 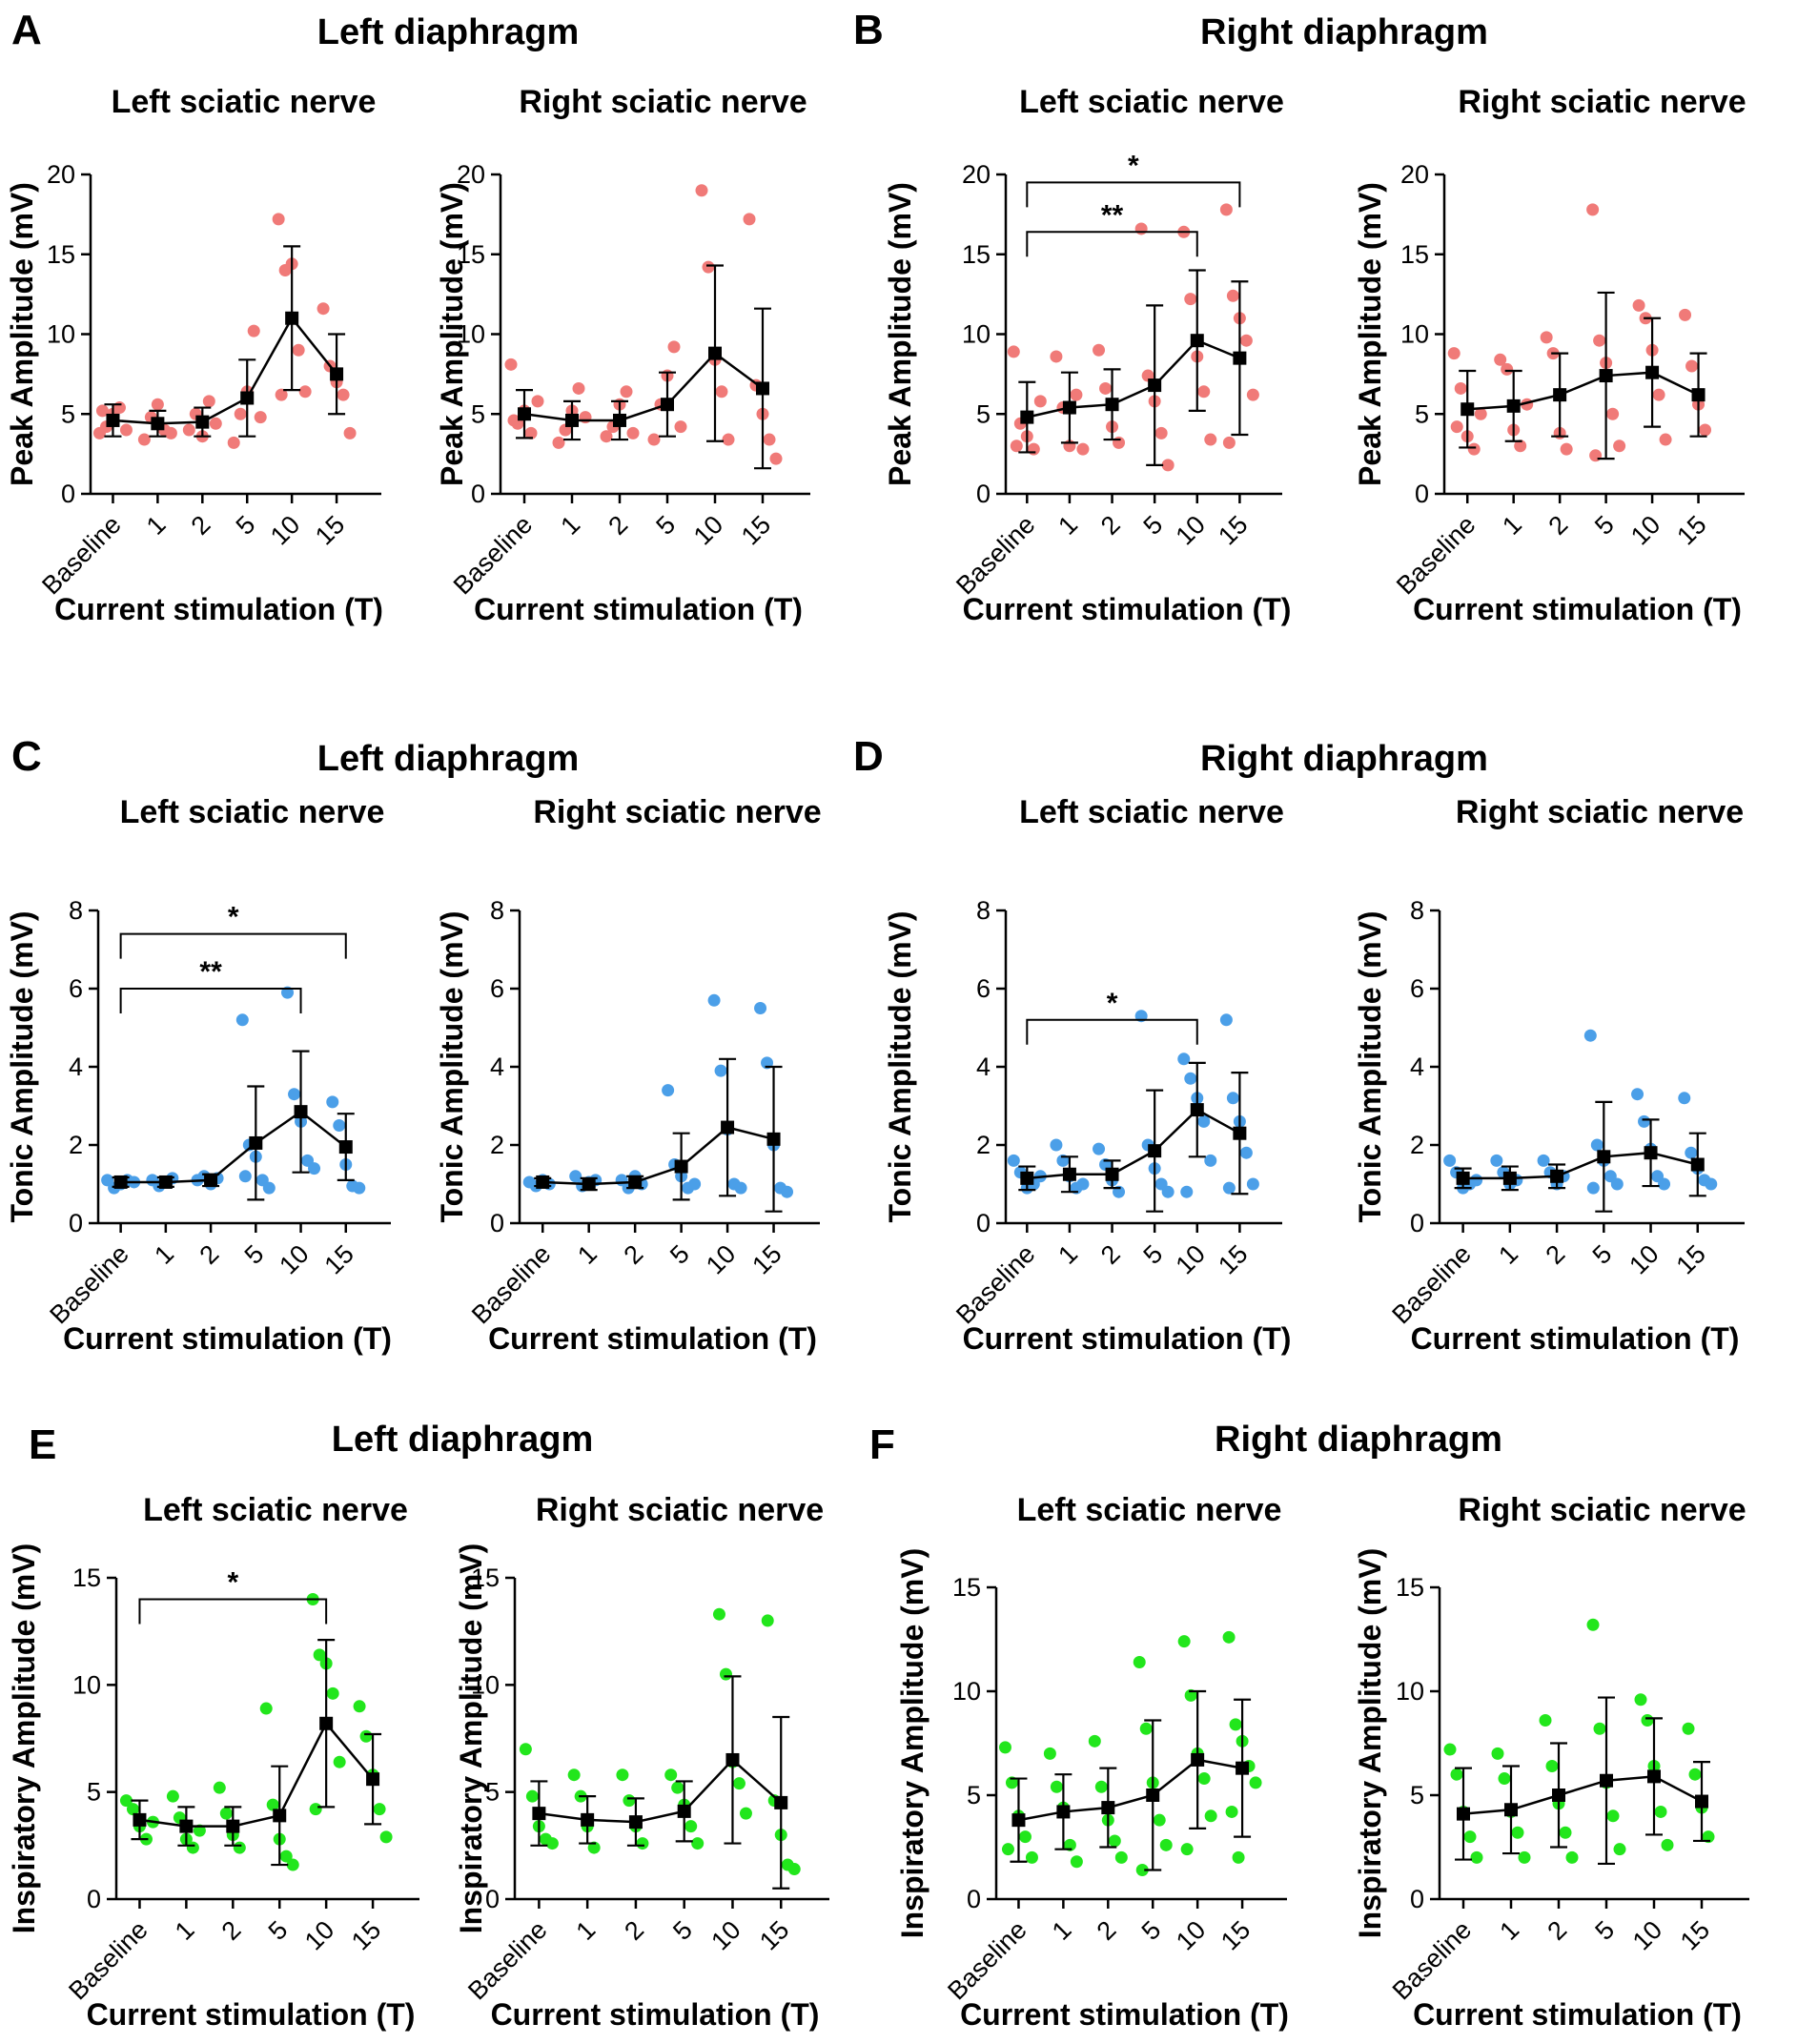 What do you see at coordinates (485, 1578) in the screenshot?
I see `y-tick-label: 15` at bounding box center [485, 1578].